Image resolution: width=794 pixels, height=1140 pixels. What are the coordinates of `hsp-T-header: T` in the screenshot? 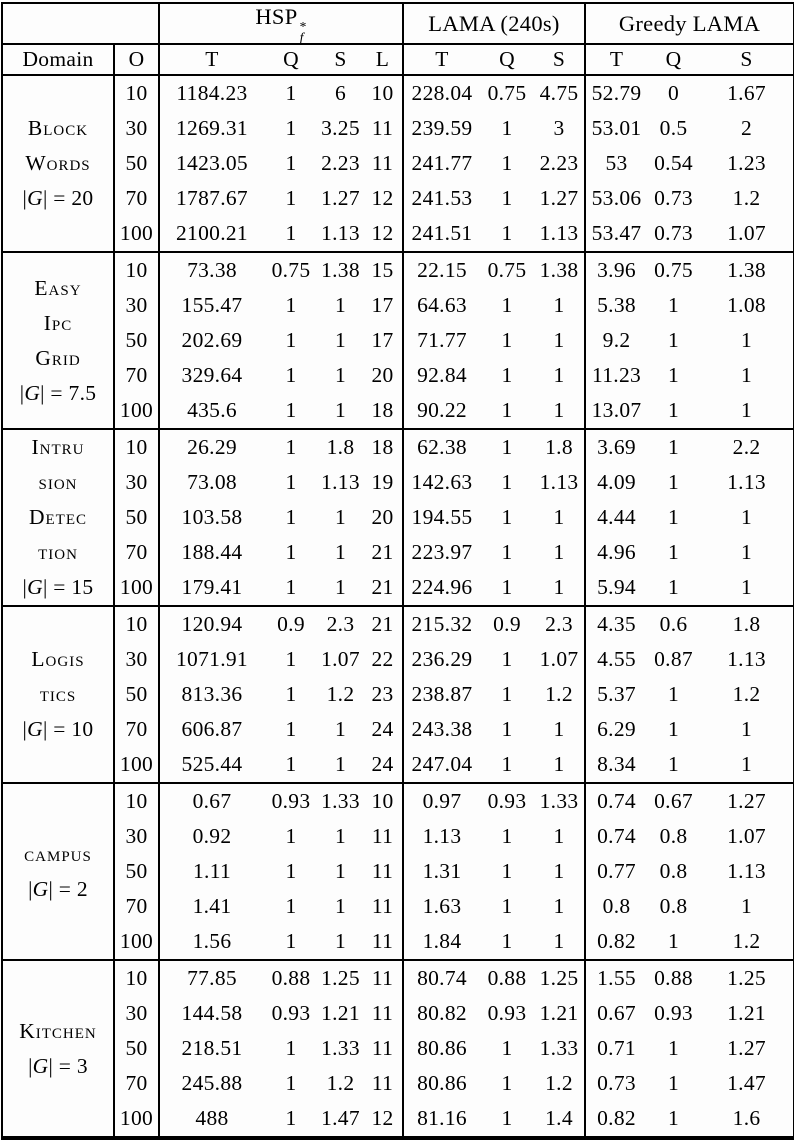 It's located at (211, 60).